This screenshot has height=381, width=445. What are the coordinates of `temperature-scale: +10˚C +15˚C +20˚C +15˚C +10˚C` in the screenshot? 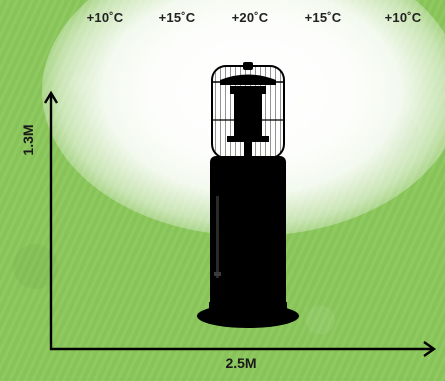 It's located at (258, 20).